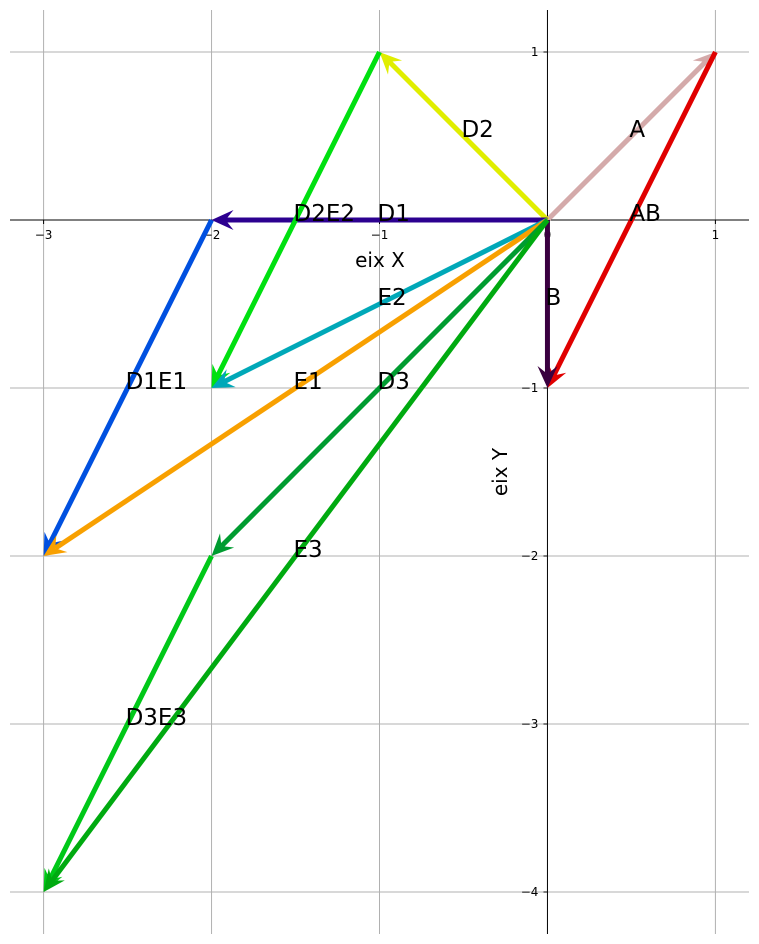 The height and width of the screenshot is (944, 759). What do you see at coordinates (157, 382) in the screenshot?
I see `vector-label: D1E1` at bounding box center [157, 382].